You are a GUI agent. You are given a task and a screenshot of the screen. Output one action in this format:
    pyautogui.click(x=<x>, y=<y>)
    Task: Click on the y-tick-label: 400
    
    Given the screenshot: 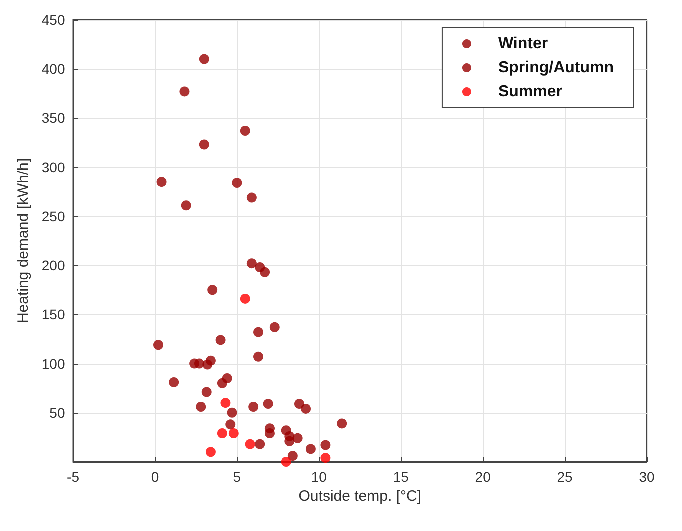 What is the action you would take?
    pyautogui.click(x=54, y=69)
    